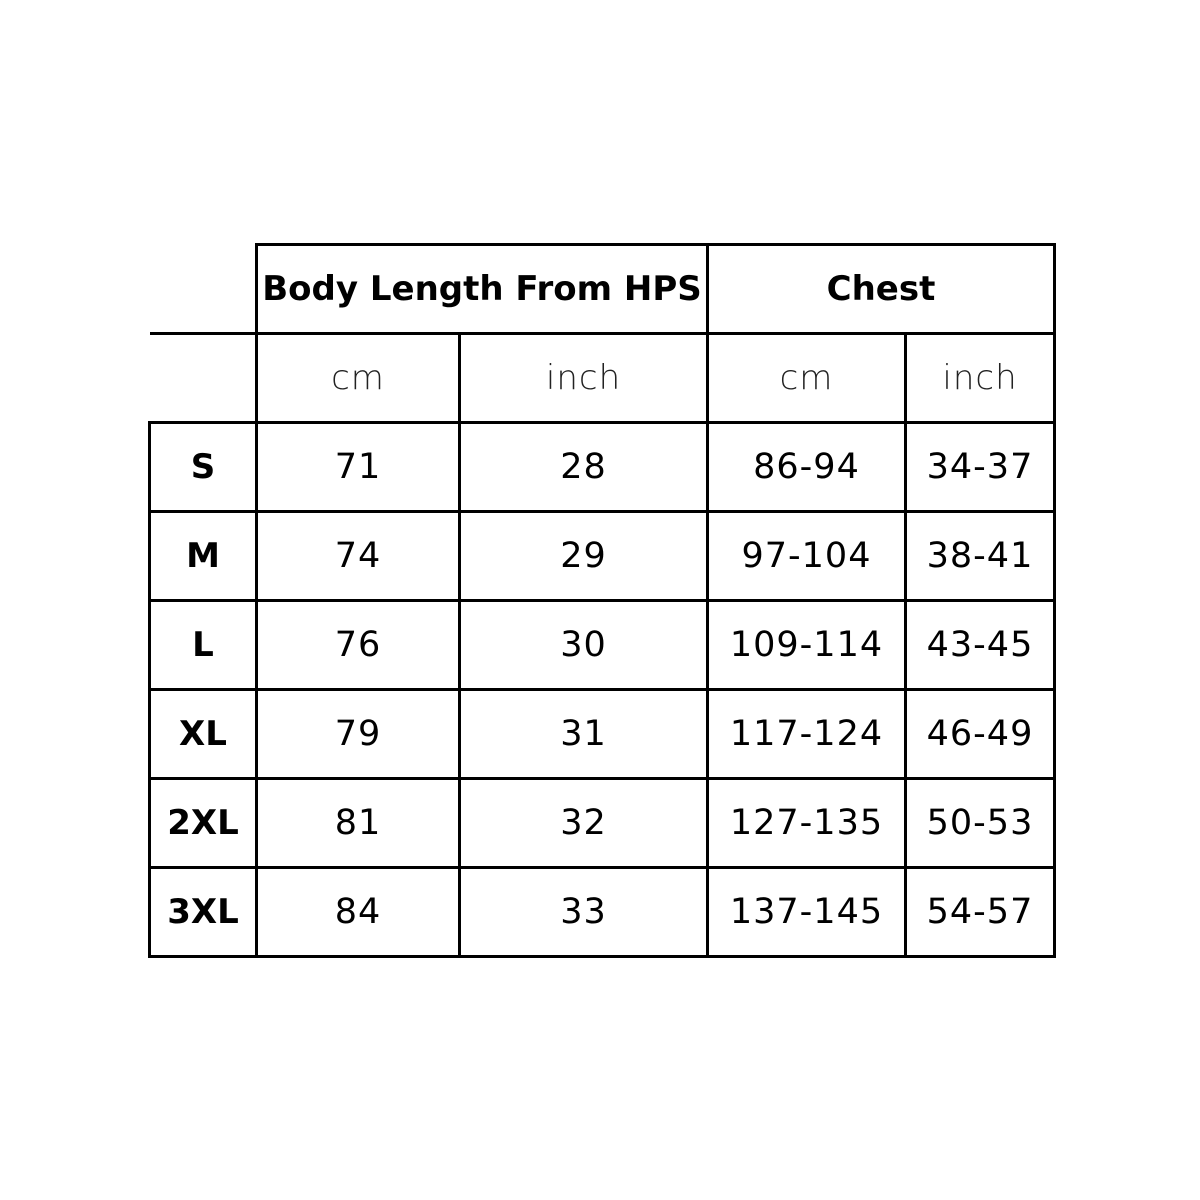  I want to click on size-label: M, so click(203, 556).